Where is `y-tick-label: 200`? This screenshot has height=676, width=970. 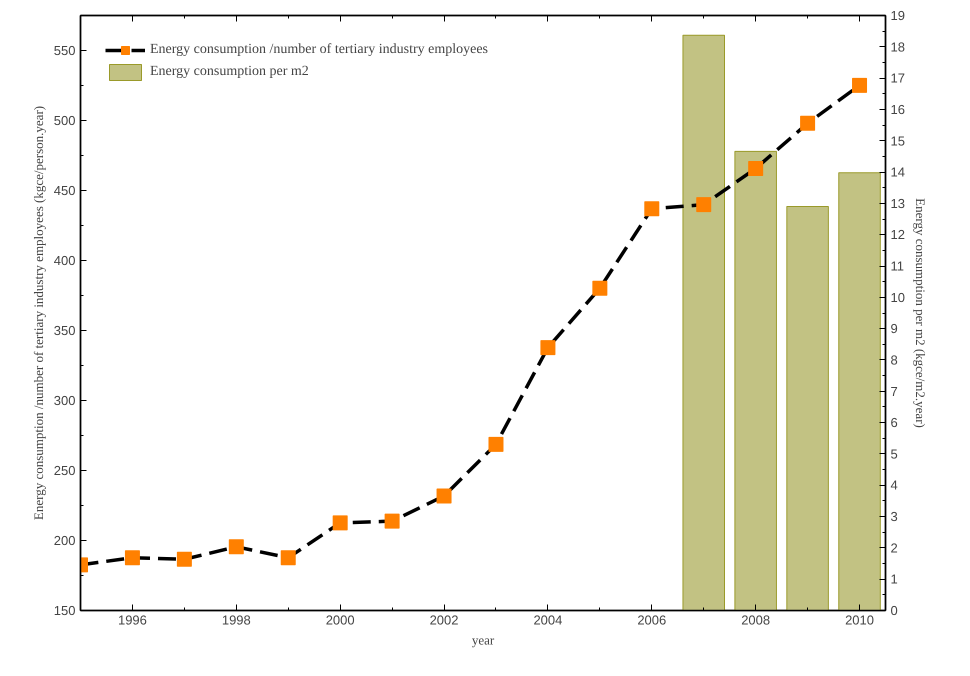 y-tick-label: 200 is located at coordinates (65, 540).